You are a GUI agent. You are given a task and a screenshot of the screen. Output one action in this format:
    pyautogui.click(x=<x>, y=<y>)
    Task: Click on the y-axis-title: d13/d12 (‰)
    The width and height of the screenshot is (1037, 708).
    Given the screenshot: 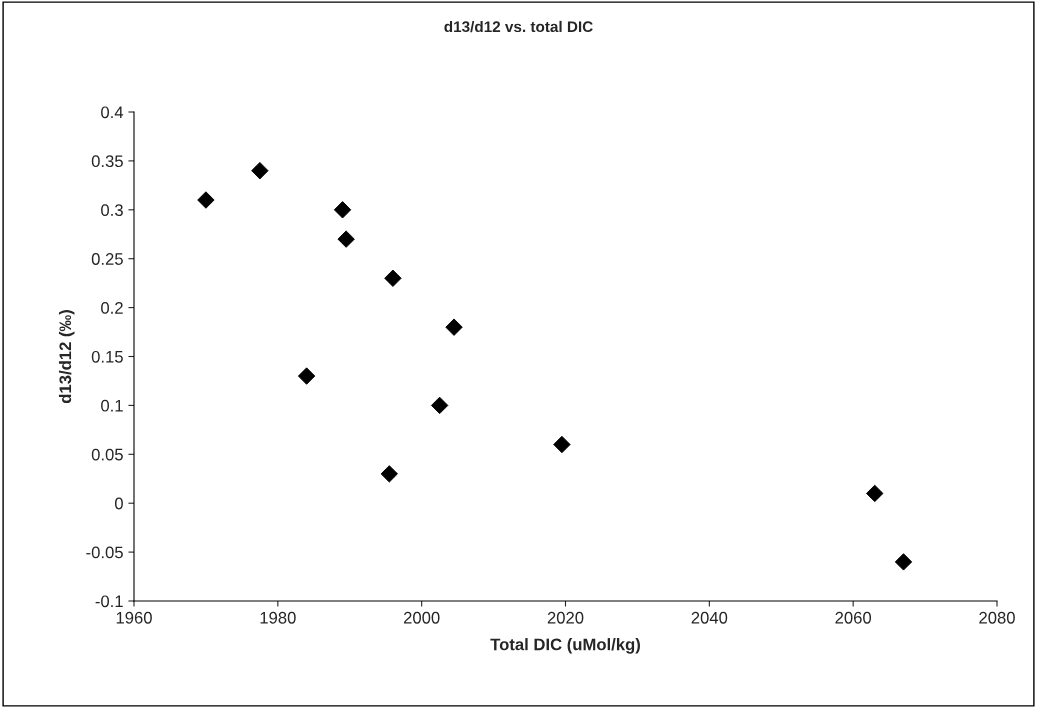 What is the action you would take?
    pyautogui.click(x=66, y=357)
    